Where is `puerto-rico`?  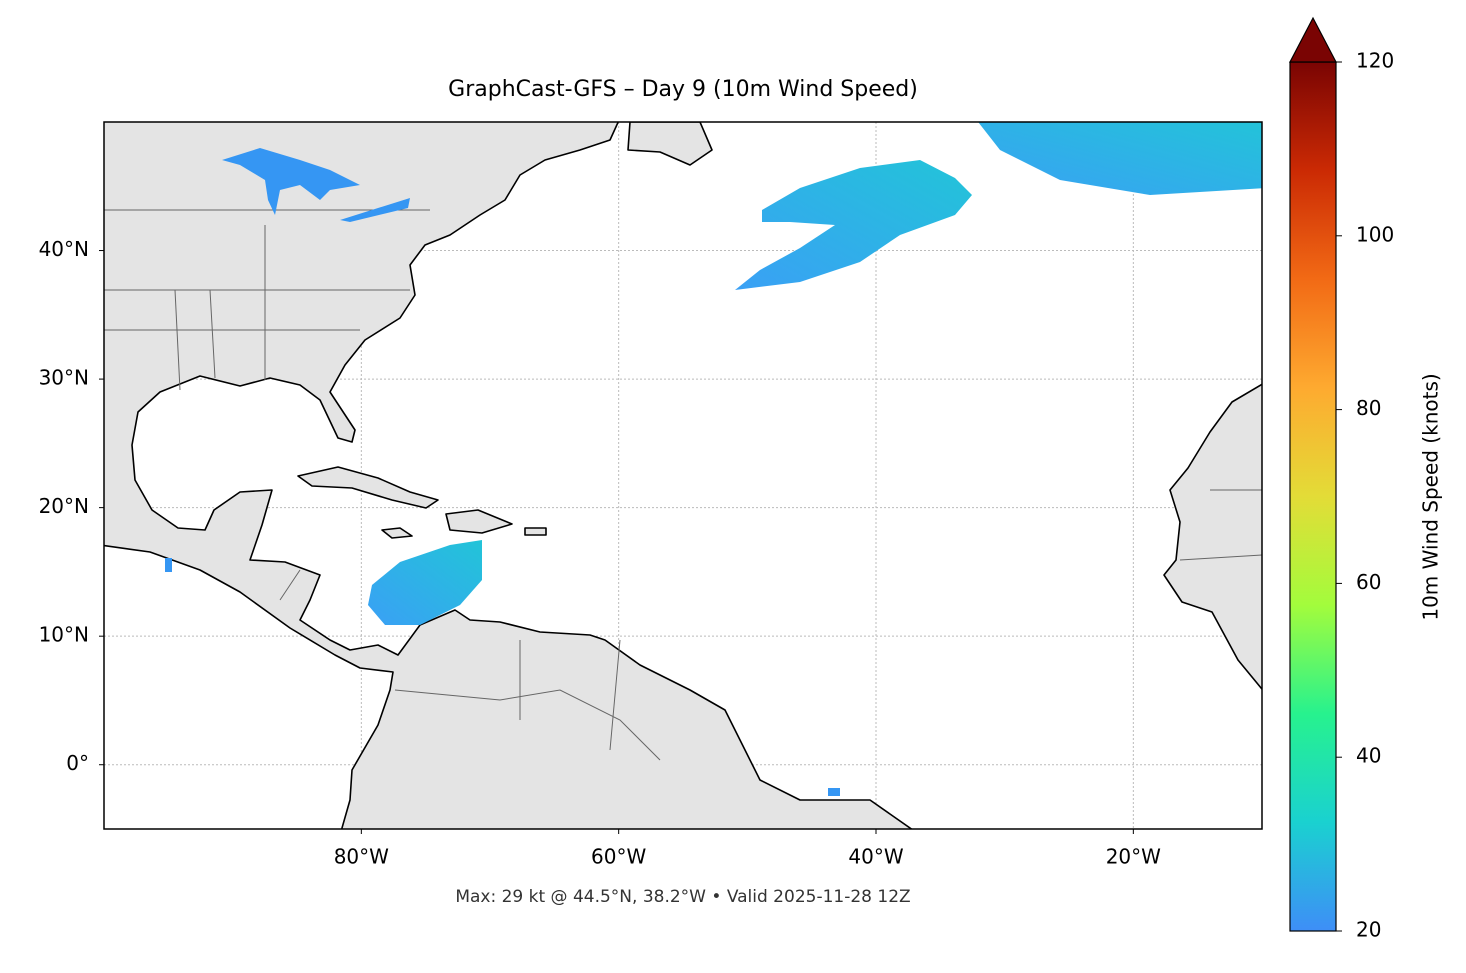 puerto-rico is located at coordinates (535, 531).